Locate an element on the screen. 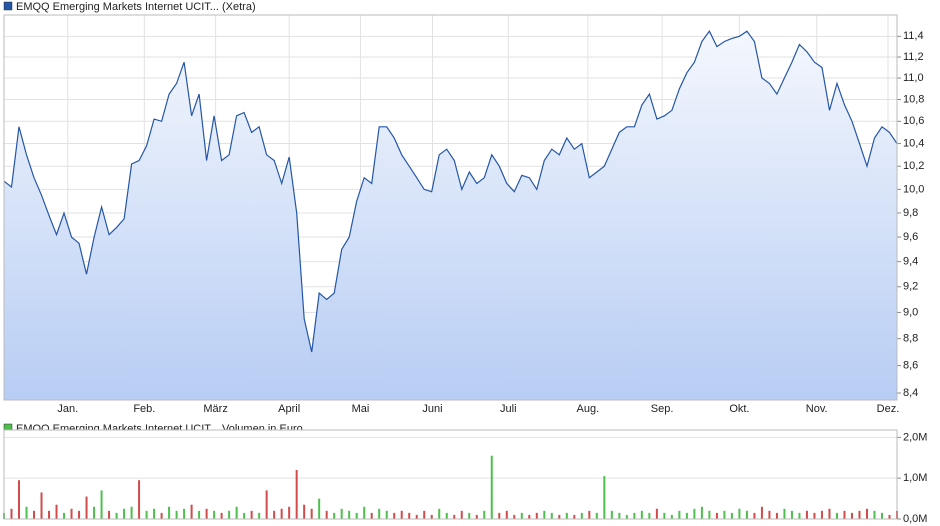 The width and height of the screenshot is (940, 526). x-tick-label: Okt. is located at coordinates (739, 409).